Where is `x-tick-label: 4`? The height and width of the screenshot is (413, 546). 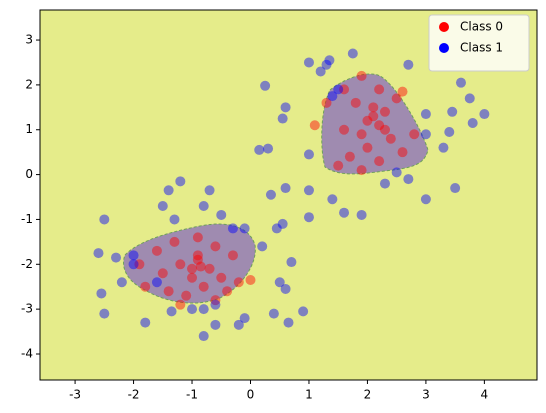
x-tick-label: 4 is located at coordinates (485, 395).